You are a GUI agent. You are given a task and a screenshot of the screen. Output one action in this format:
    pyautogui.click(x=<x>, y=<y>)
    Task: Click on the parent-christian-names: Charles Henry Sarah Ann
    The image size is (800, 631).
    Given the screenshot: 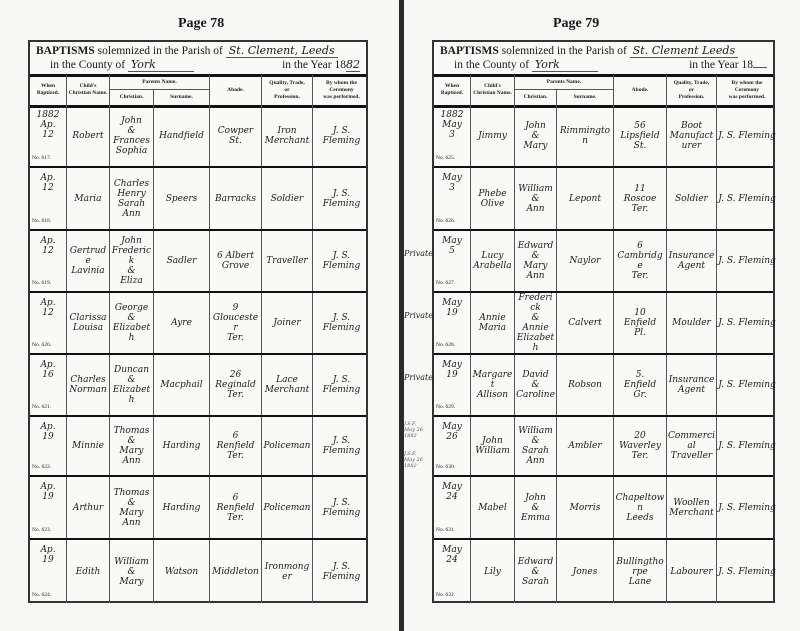 What is the action you would take?
    pyautogui.click(x=132, y=198)
    